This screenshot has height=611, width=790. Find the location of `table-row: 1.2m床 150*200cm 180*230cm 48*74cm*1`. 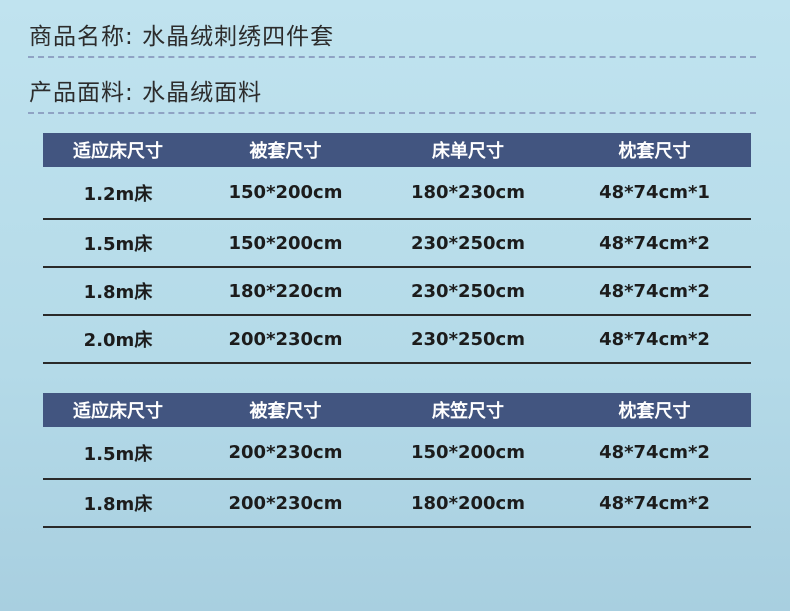

table-row: 1.2m床 150*200cm 180*230cm 48*74cm*1 is located at coordinates (397, 193).